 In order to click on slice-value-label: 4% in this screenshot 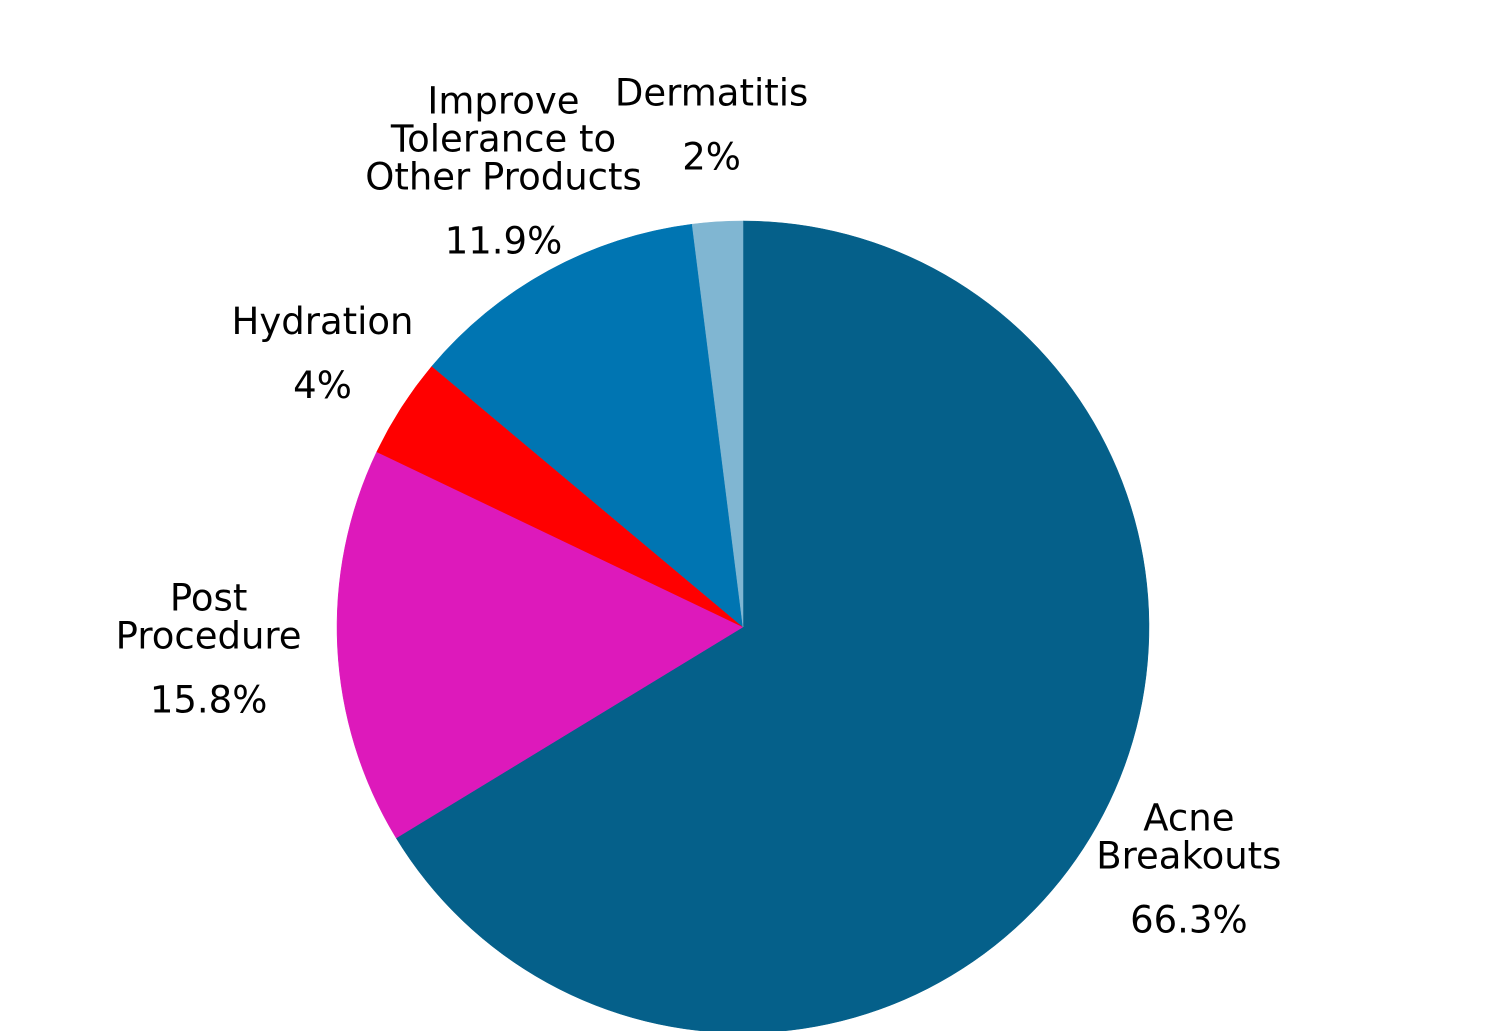, I will do `click(322, 385)`.